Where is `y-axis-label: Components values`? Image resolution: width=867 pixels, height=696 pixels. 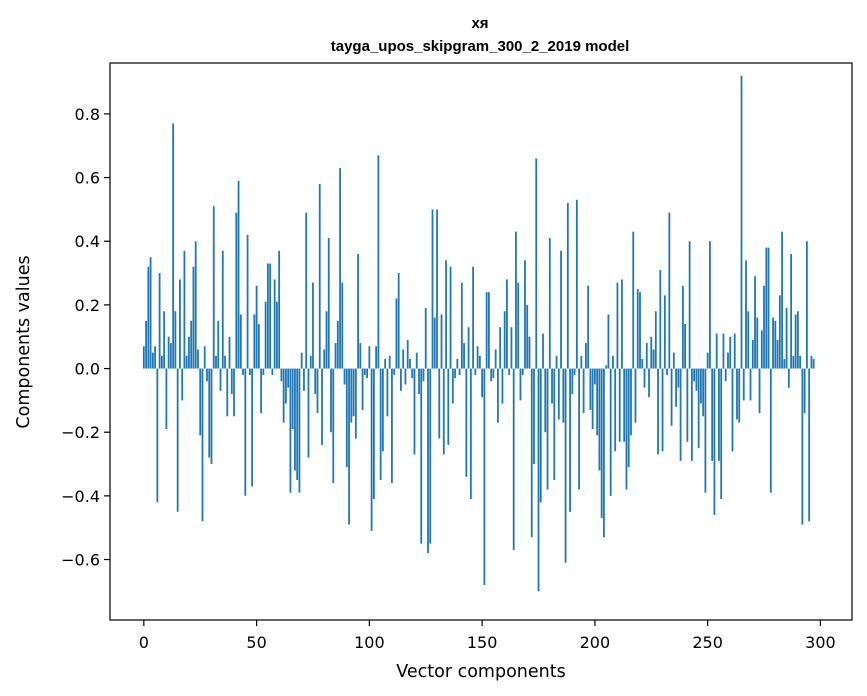 y-axis-label: Components values is located at coordinates (24, 341).